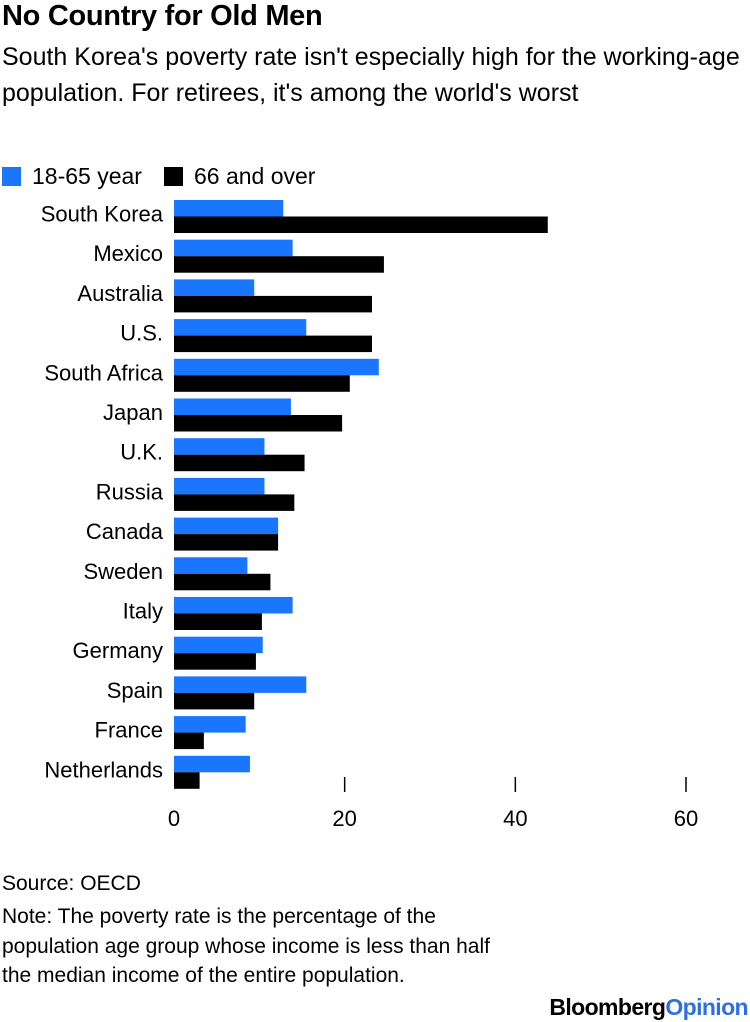 This screenshot has height=1022, width=750. I want to click on bar-south-korea-working-age, so click(229, 208).